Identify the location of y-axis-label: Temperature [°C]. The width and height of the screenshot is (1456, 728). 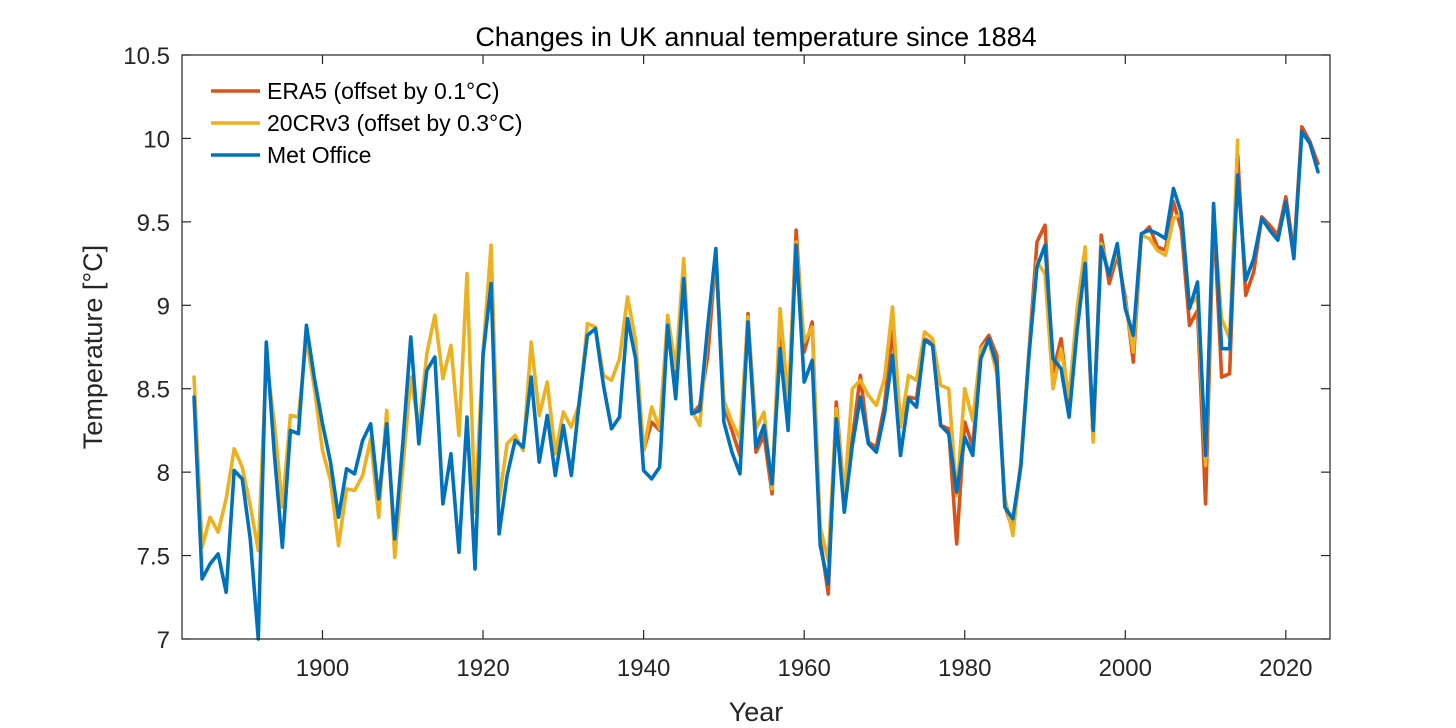
(93, 347).